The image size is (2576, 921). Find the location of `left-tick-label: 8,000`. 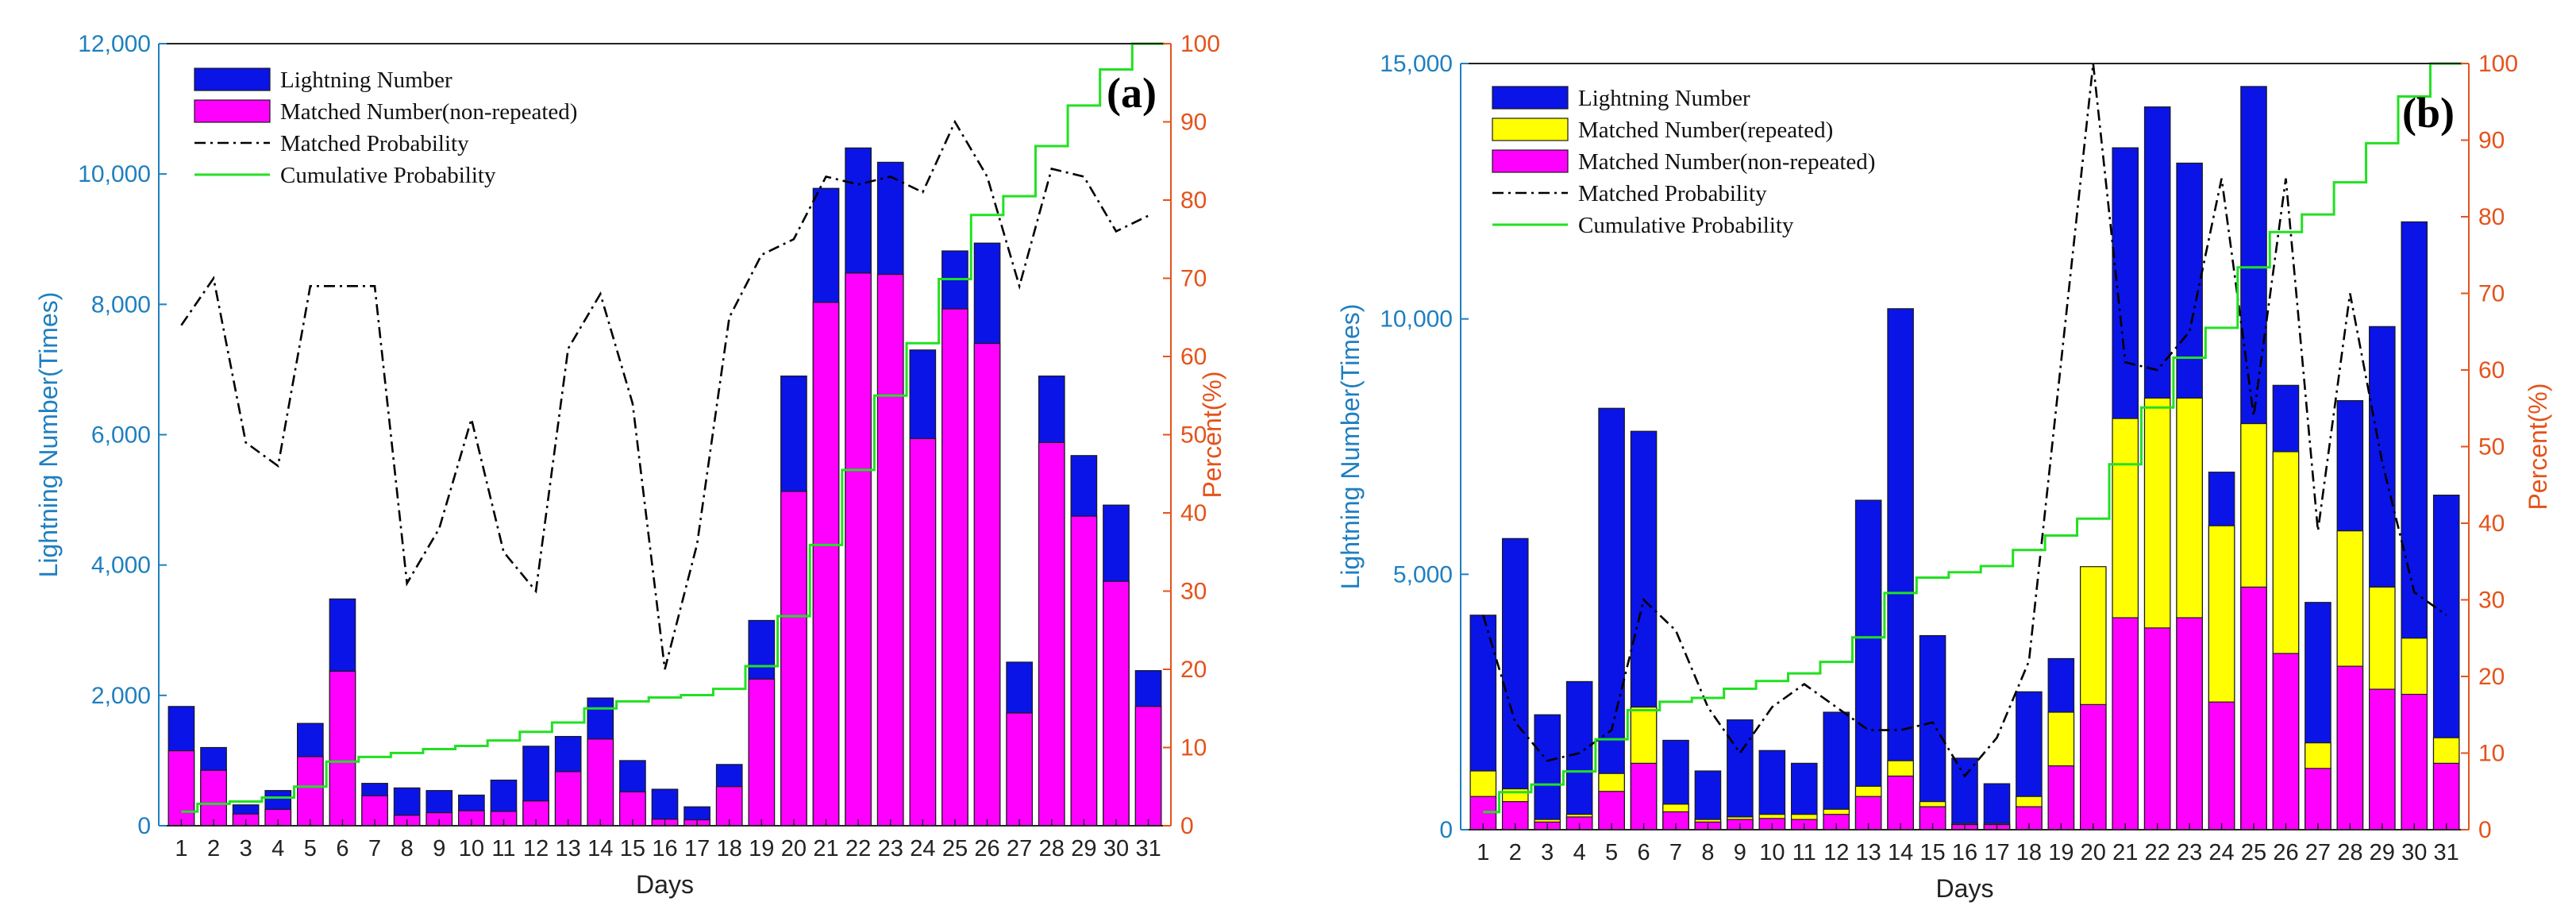

left-tick-label: 8,000 is located at coordinates (121, 304).